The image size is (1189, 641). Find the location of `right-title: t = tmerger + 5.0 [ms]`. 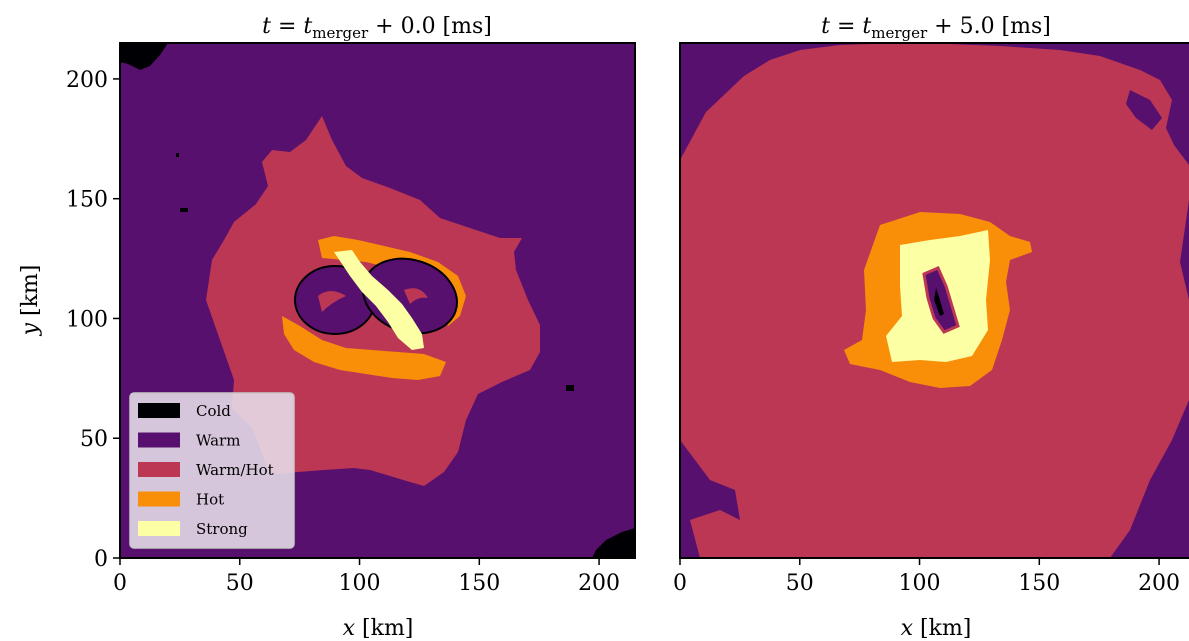

right-title: t = tmerger + 5.0 [ms] is located at coordinates (936, 28).